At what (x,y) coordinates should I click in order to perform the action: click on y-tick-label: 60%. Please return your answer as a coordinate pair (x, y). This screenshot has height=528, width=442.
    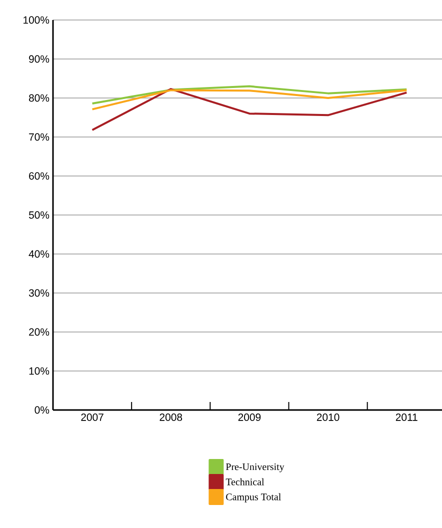
    Looking at the image, I should click on (39, 176).